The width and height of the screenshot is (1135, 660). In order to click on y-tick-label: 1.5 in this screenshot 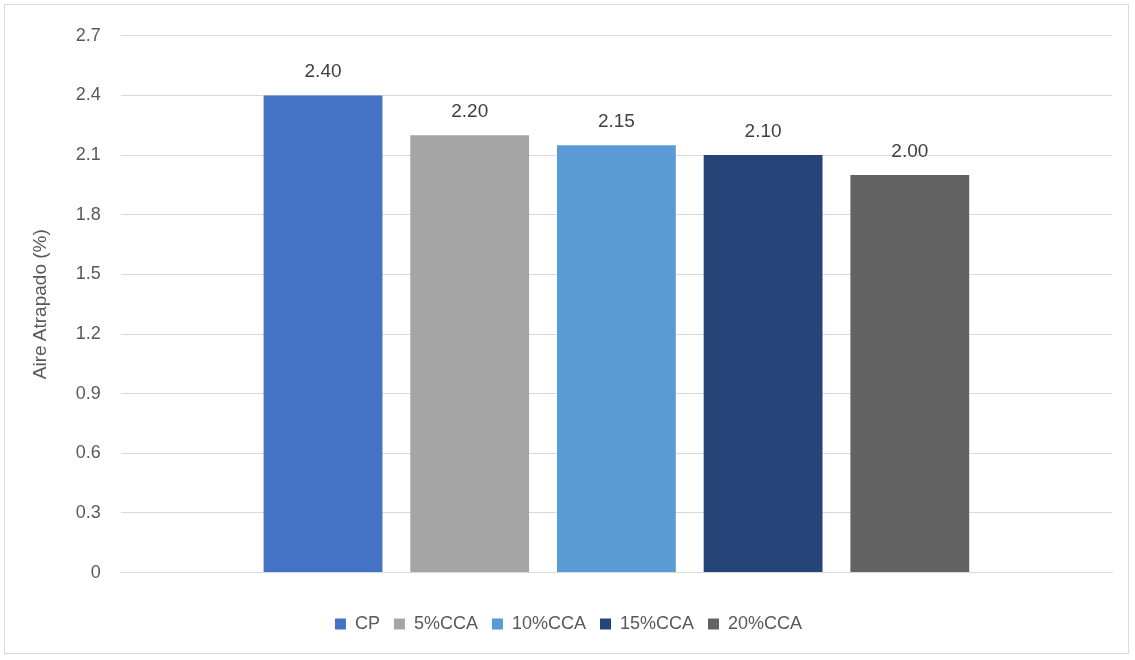, I will do `click(88, 273)`.